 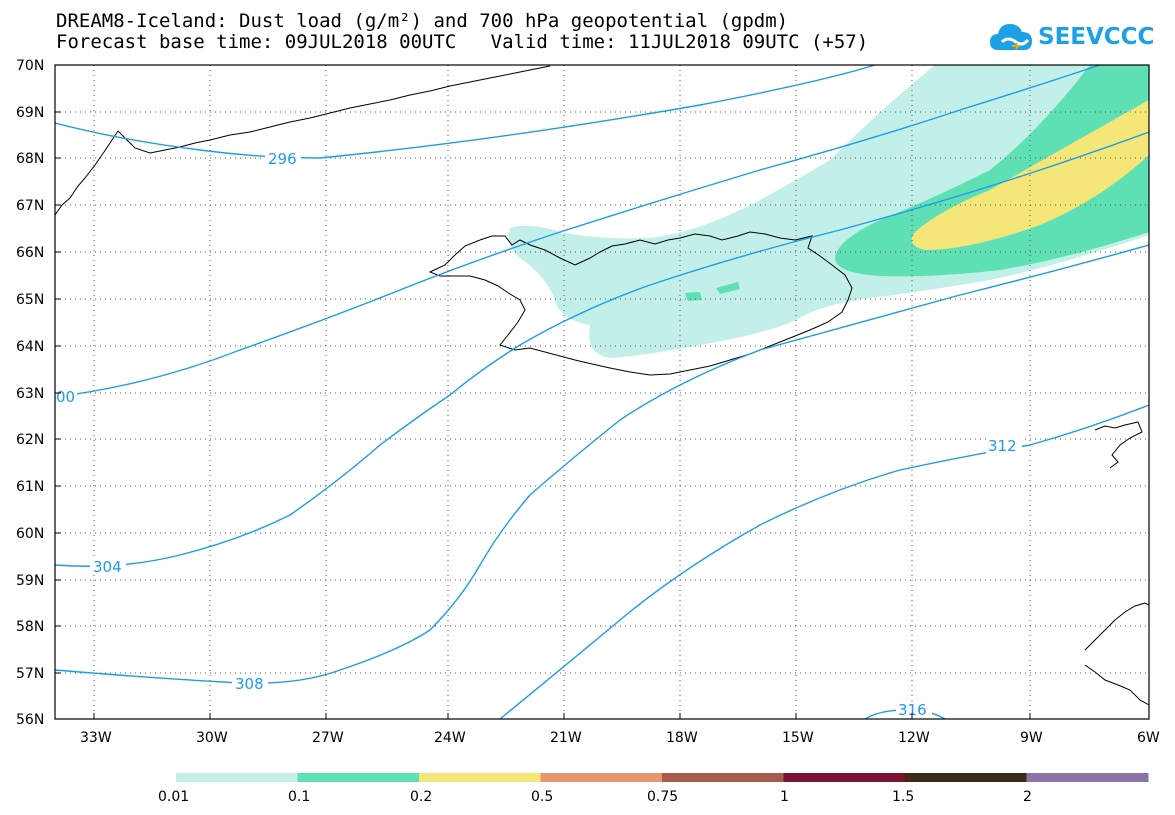 I want to click on contour-label-296: 296, so click(x=282, y=159).